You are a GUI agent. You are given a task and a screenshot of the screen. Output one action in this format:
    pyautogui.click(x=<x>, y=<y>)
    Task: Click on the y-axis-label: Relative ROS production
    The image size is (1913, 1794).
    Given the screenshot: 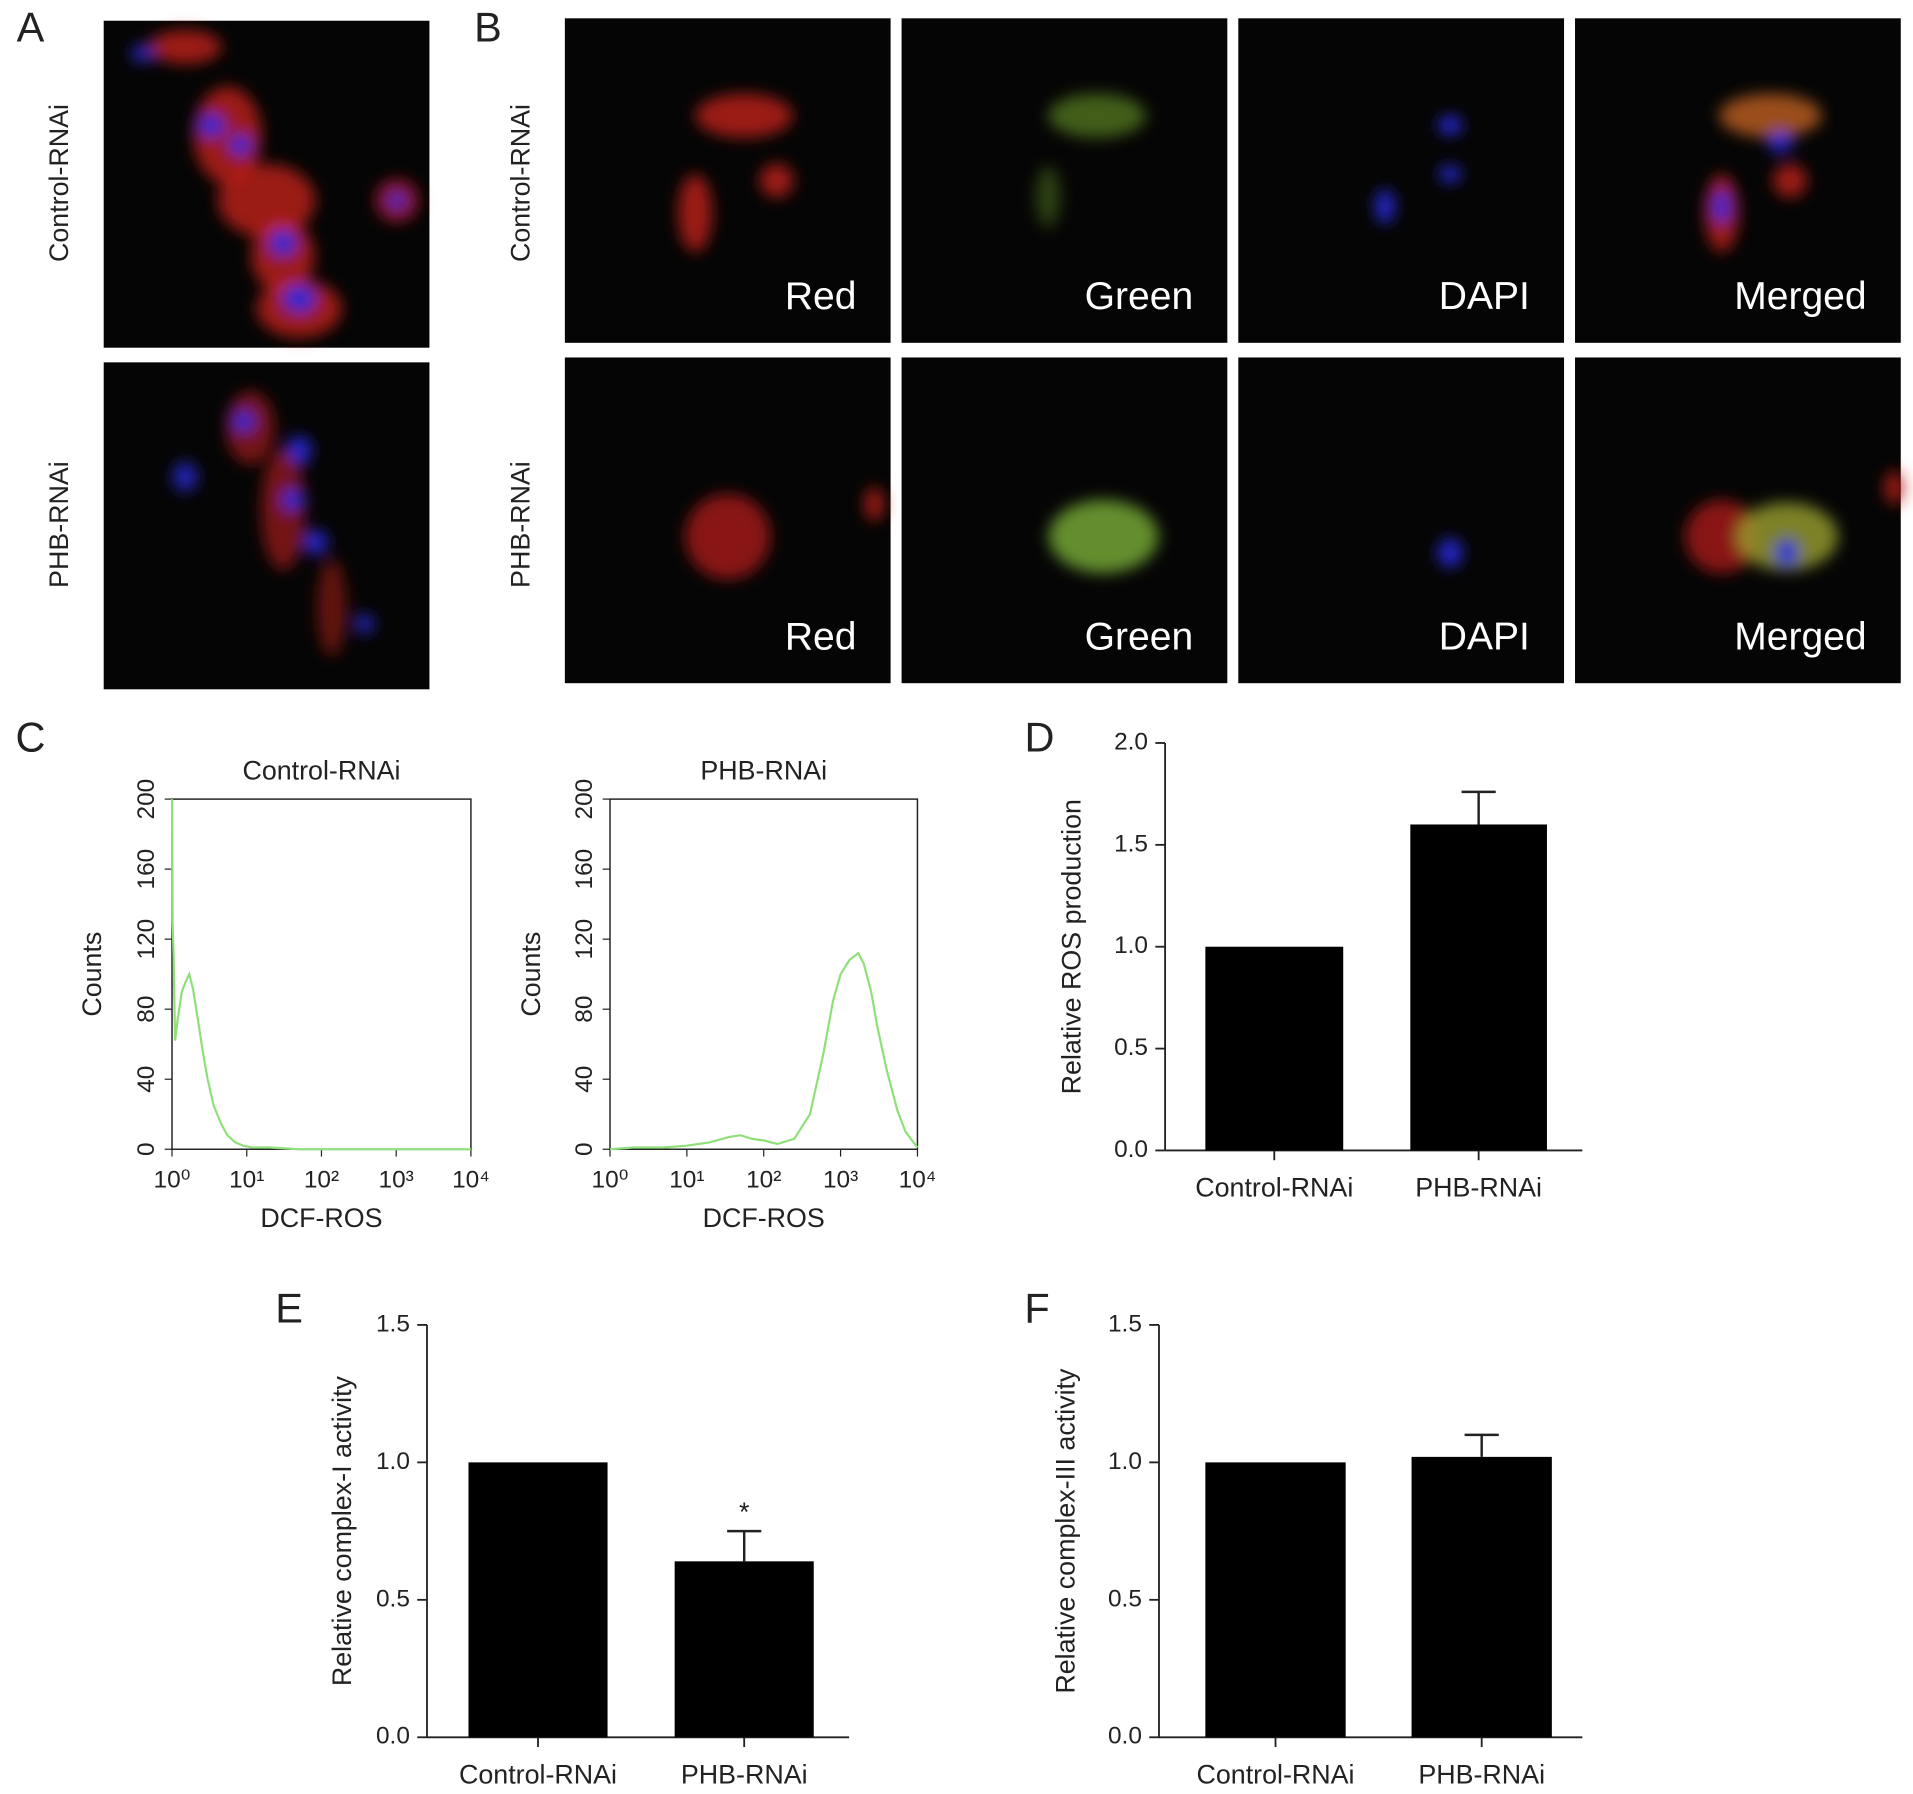 What is the action you would take?
    pyautogui.click(x=1072, y=946)
    